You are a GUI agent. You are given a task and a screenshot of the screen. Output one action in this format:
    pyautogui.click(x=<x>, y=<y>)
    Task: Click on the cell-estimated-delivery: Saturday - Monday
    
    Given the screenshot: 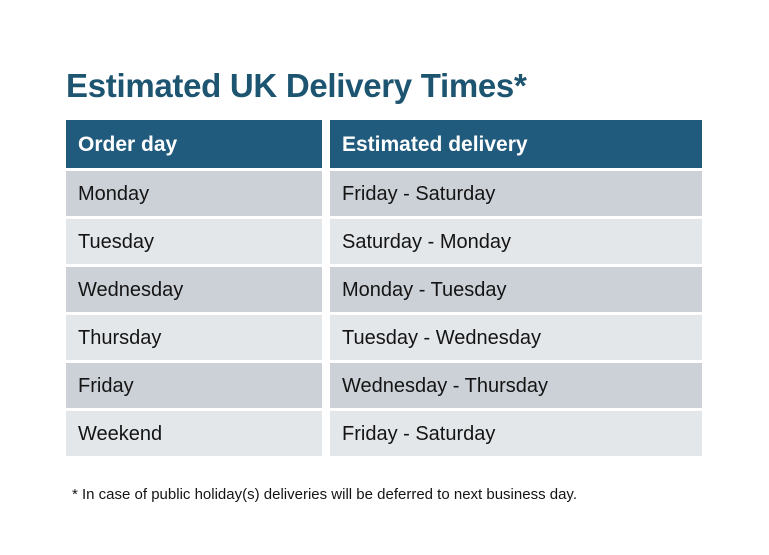 What is the action you would take?
    pyautogui.click(x=516, y=241)
    